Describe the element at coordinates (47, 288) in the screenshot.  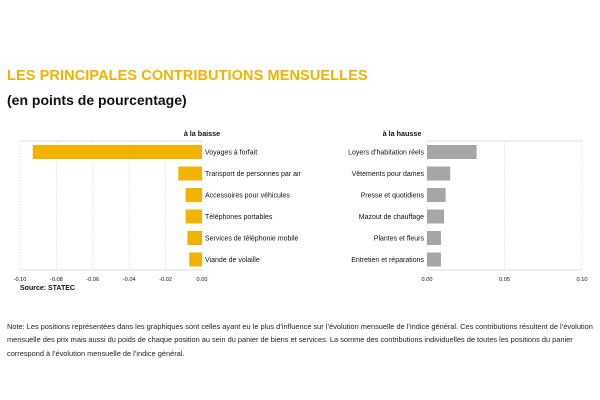
I see `source-label: Source: STATEC` at that location.